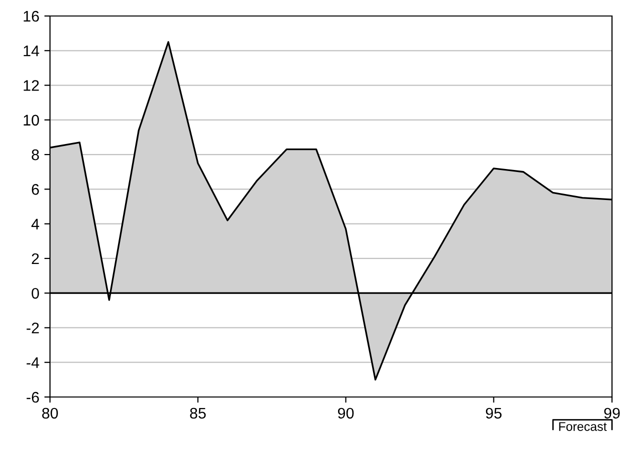  I want to click on y-tick-label: 10, so click(31, 120).